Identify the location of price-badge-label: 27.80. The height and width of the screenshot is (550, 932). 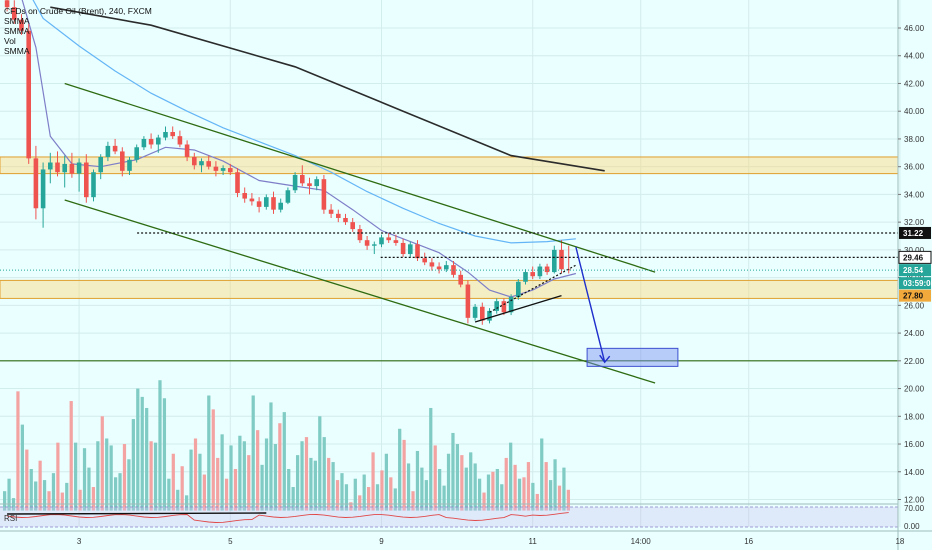
(913, 296).